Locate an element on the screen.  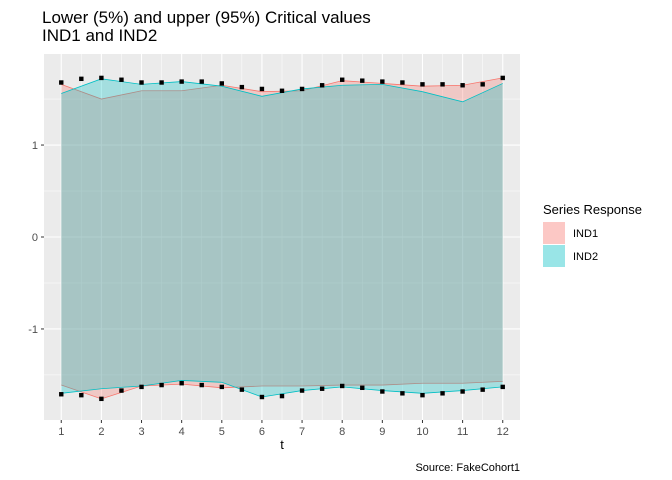
x-tick-label: 5 is located at coordinates (222, 432).